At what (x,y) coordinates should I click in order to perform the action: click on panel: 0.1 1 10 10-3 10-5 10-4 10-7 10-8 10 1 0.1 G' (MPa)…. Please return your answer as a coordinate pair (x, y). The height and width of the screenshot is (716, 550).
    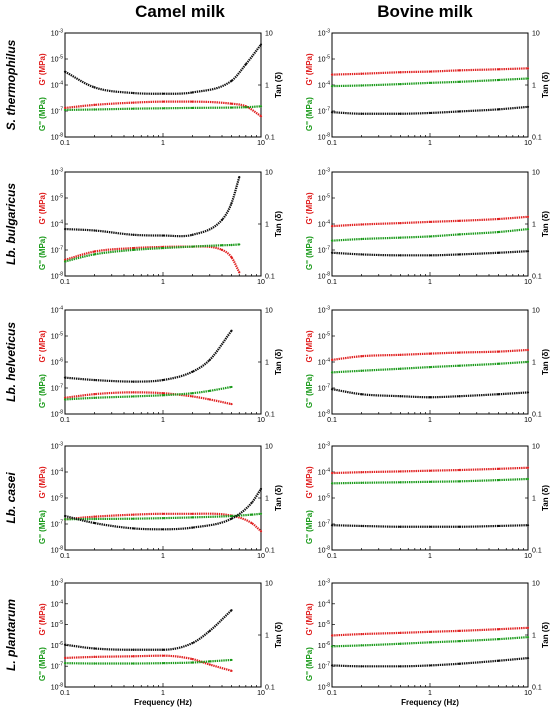
    Looking at the image, I should click on (143, 227).